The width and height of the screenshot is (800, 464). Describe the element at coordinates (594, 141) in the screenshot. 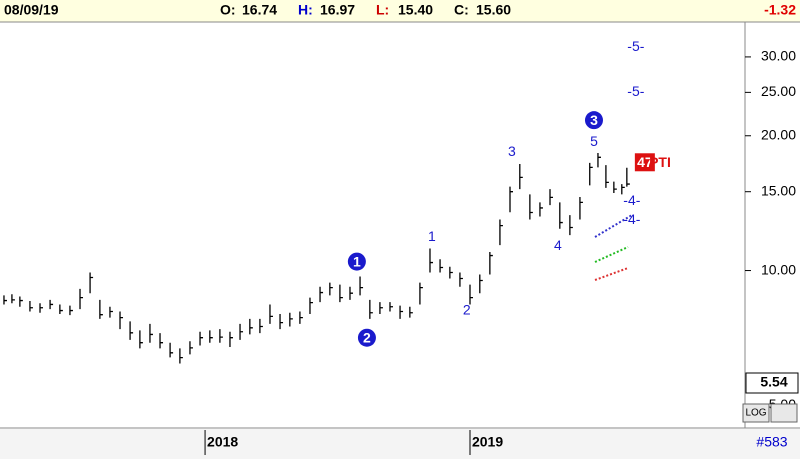

I see `wave-text: 5` at that location.